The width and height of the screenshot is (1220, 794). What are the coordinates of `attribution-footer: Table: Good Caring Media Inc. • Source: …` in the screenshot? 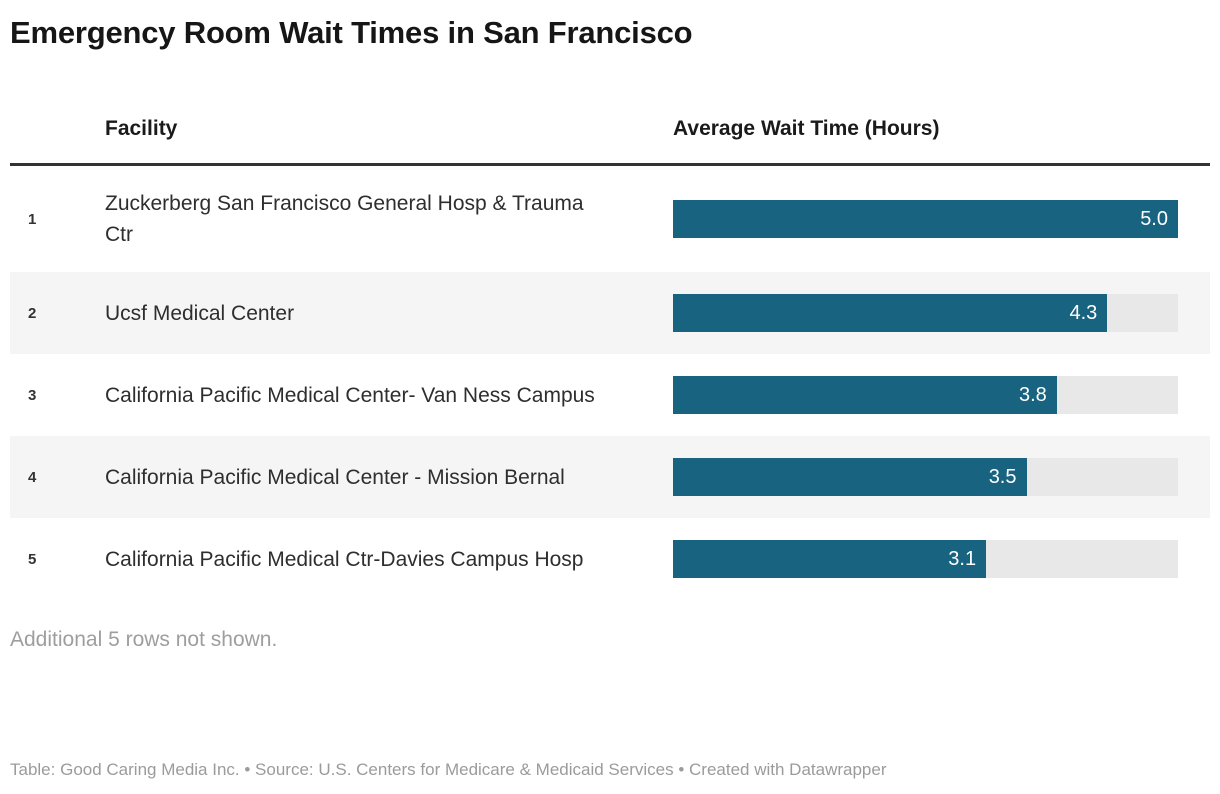 It's located at (610, 770).